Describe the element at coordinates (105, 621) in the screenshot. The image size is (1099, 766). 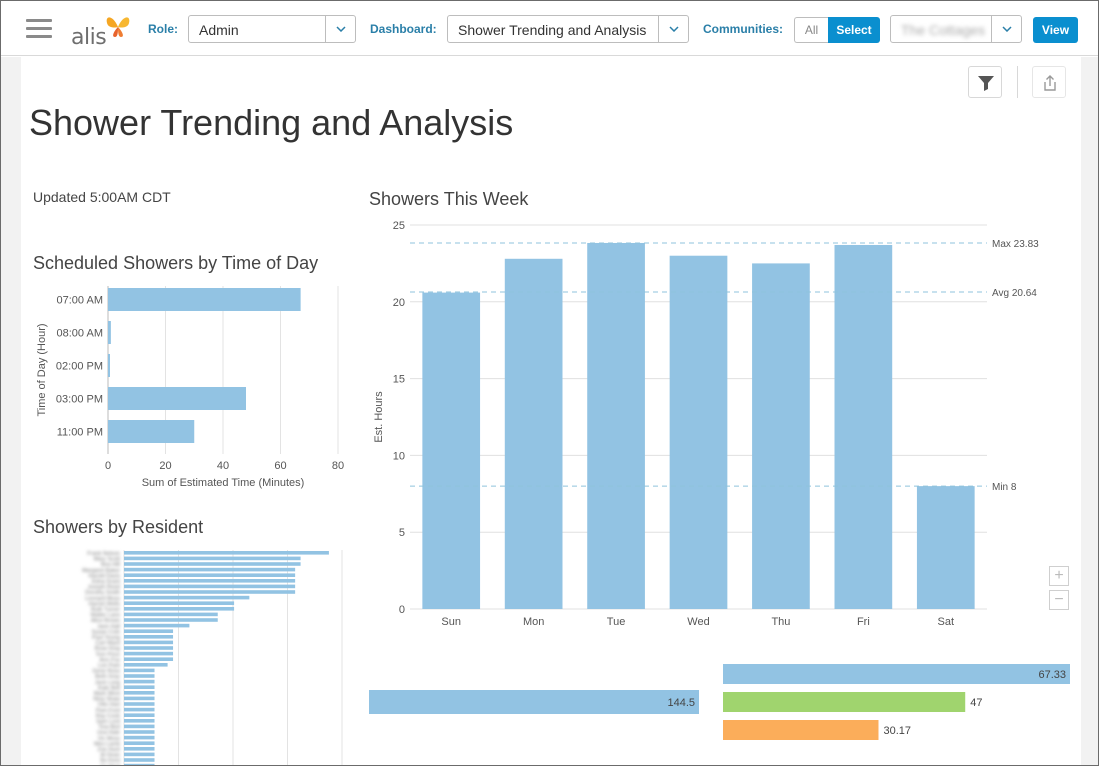
I see `y-tick-label: Alice Brown` at that location.